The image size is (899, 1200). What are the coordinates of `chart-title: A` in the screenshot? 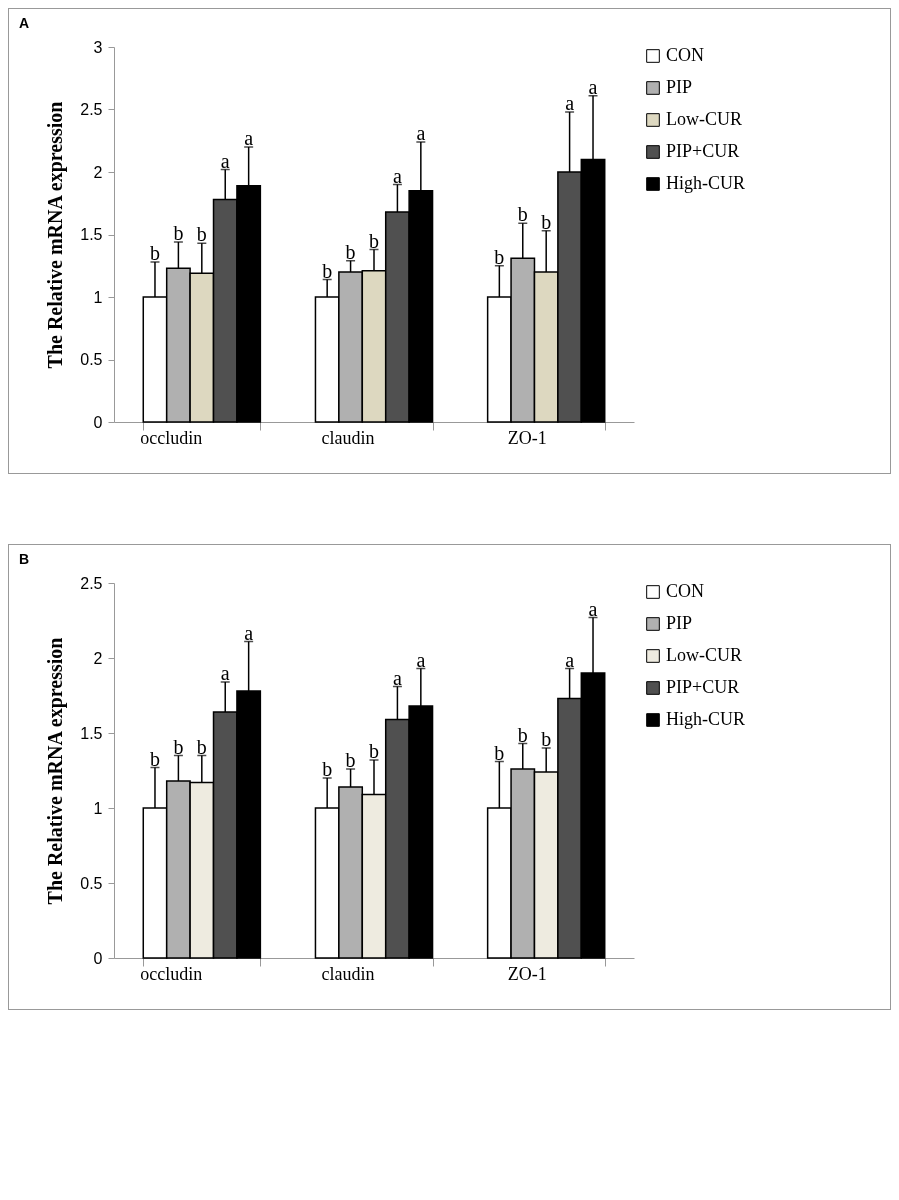 It's located at (24, 23).